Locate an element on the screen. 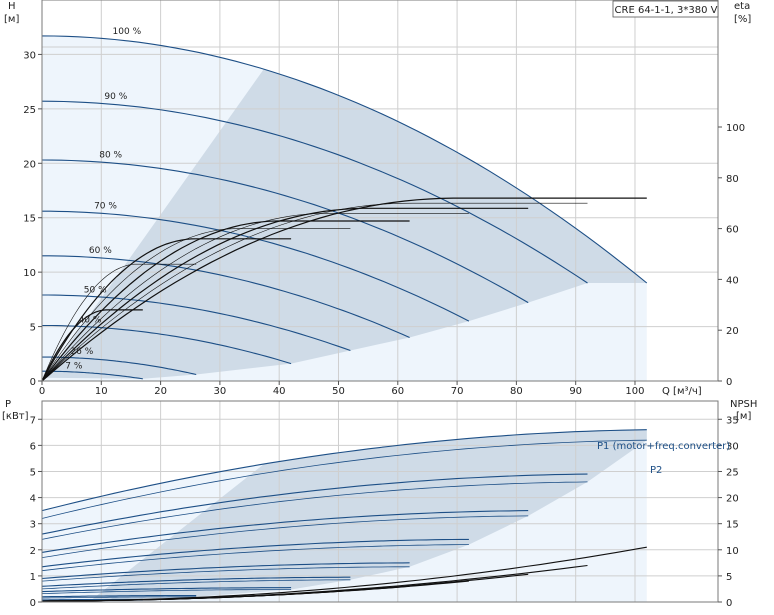  npsh-tick-label: 35 is located at coordinates (732, 420).